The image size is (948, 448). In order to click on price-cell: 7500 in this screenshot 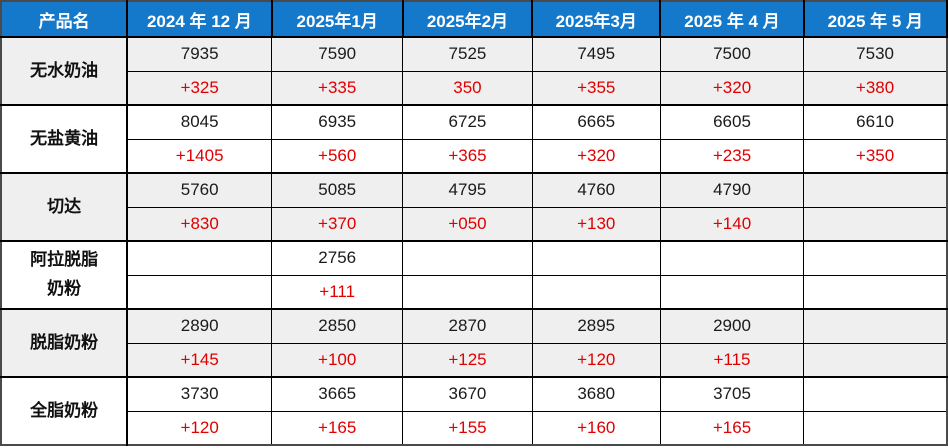, I will do `click(732, 54)`.